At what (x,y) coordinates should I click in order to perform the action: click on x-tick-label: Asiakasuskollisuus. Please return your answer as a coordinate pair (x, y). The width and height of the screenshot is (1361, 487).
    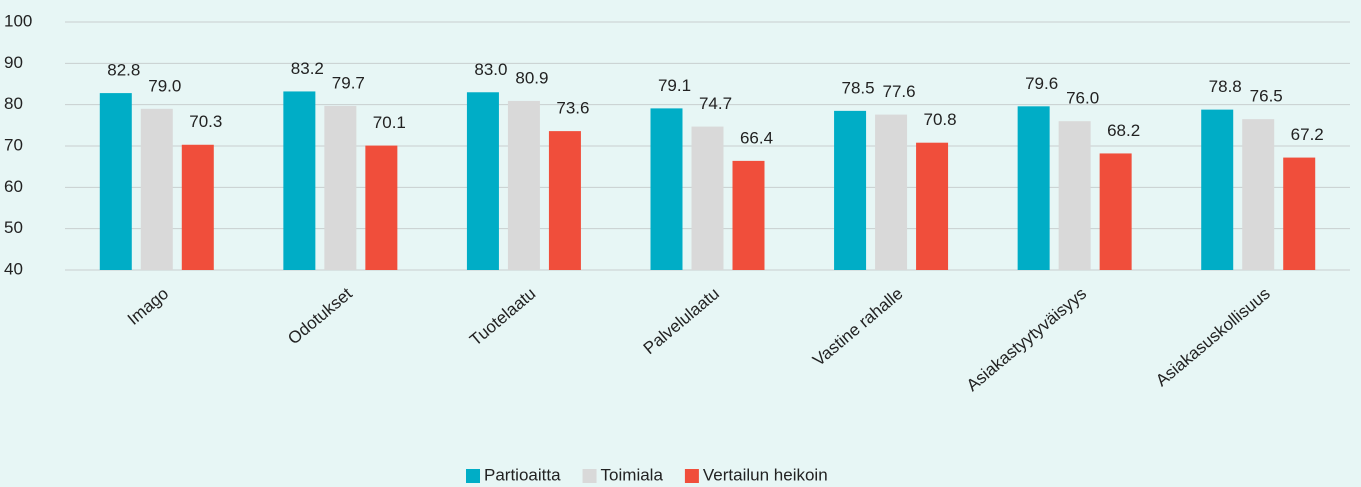
    Looking at the image, I should click on (1213, 337).